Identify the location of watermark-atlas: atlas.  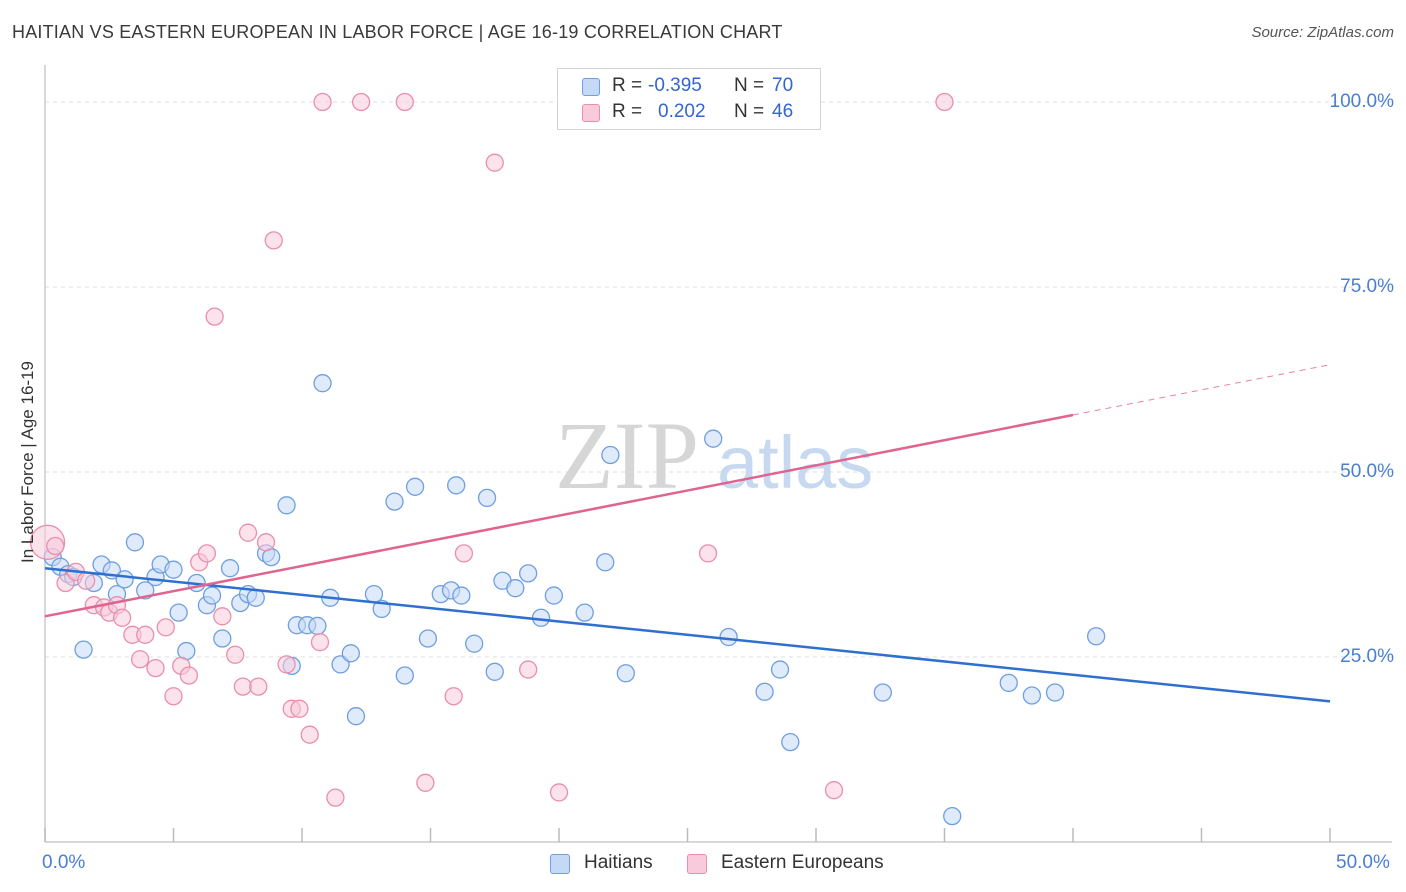
(795, 462).